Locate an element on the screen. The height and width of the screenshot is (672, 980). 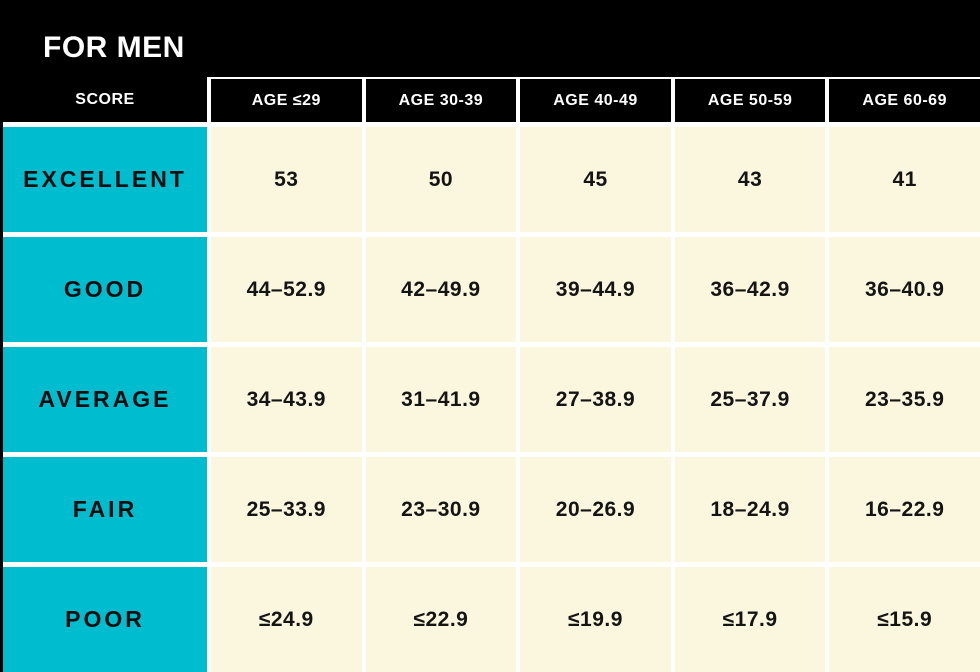
row-label-excellent: EXCELLENT is located at coordinates (105, 179).